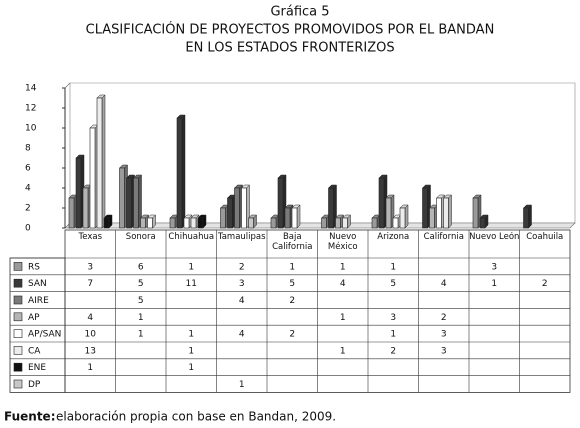 The width and height of the screenshot is (580, 428). What do you see at coordinates (34, 385) in the screenshot?
I see `legend-label: DP` at bounding box center [34, 385].